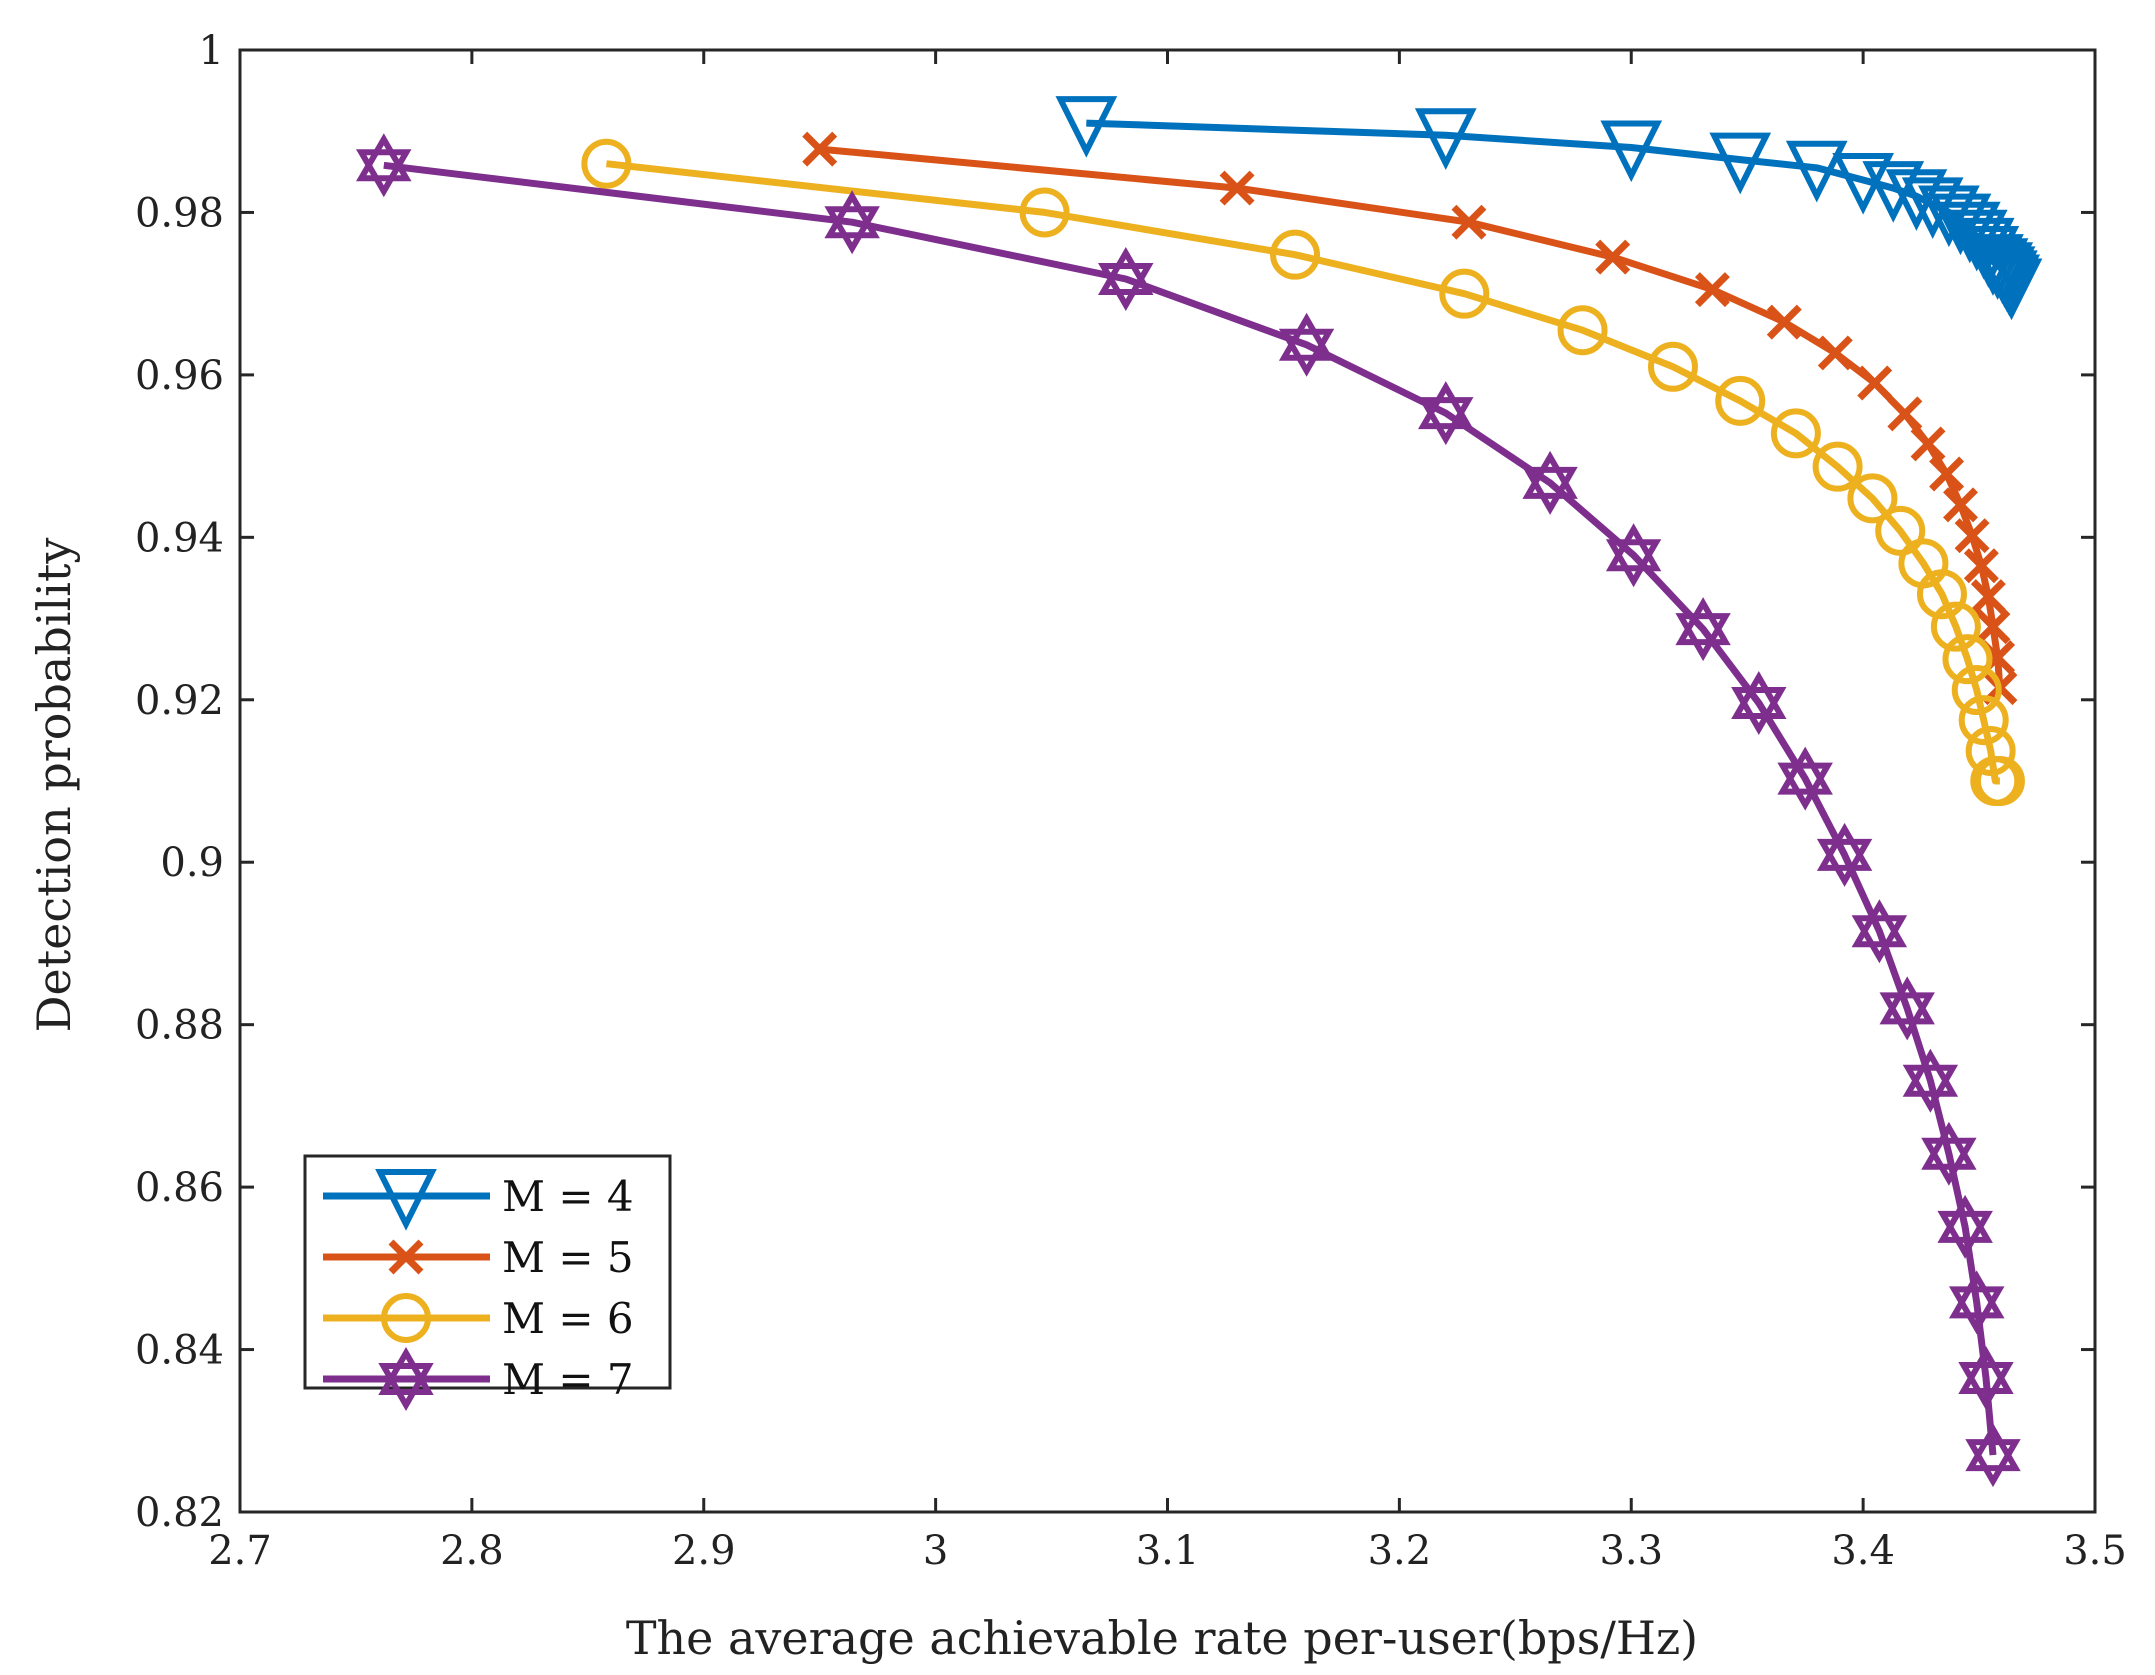  I want to click on y-tick-label: 0.94, so click(179, 538).